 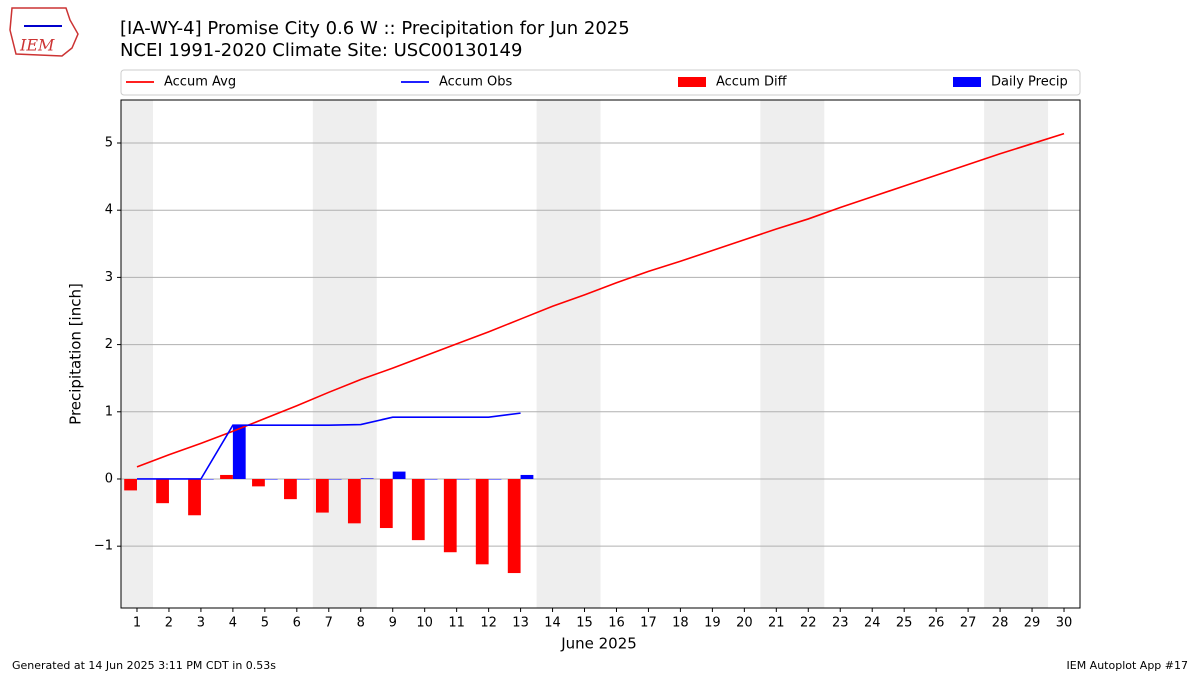 I want to click on y-tick-label: 1, so click(x=109, y=411).